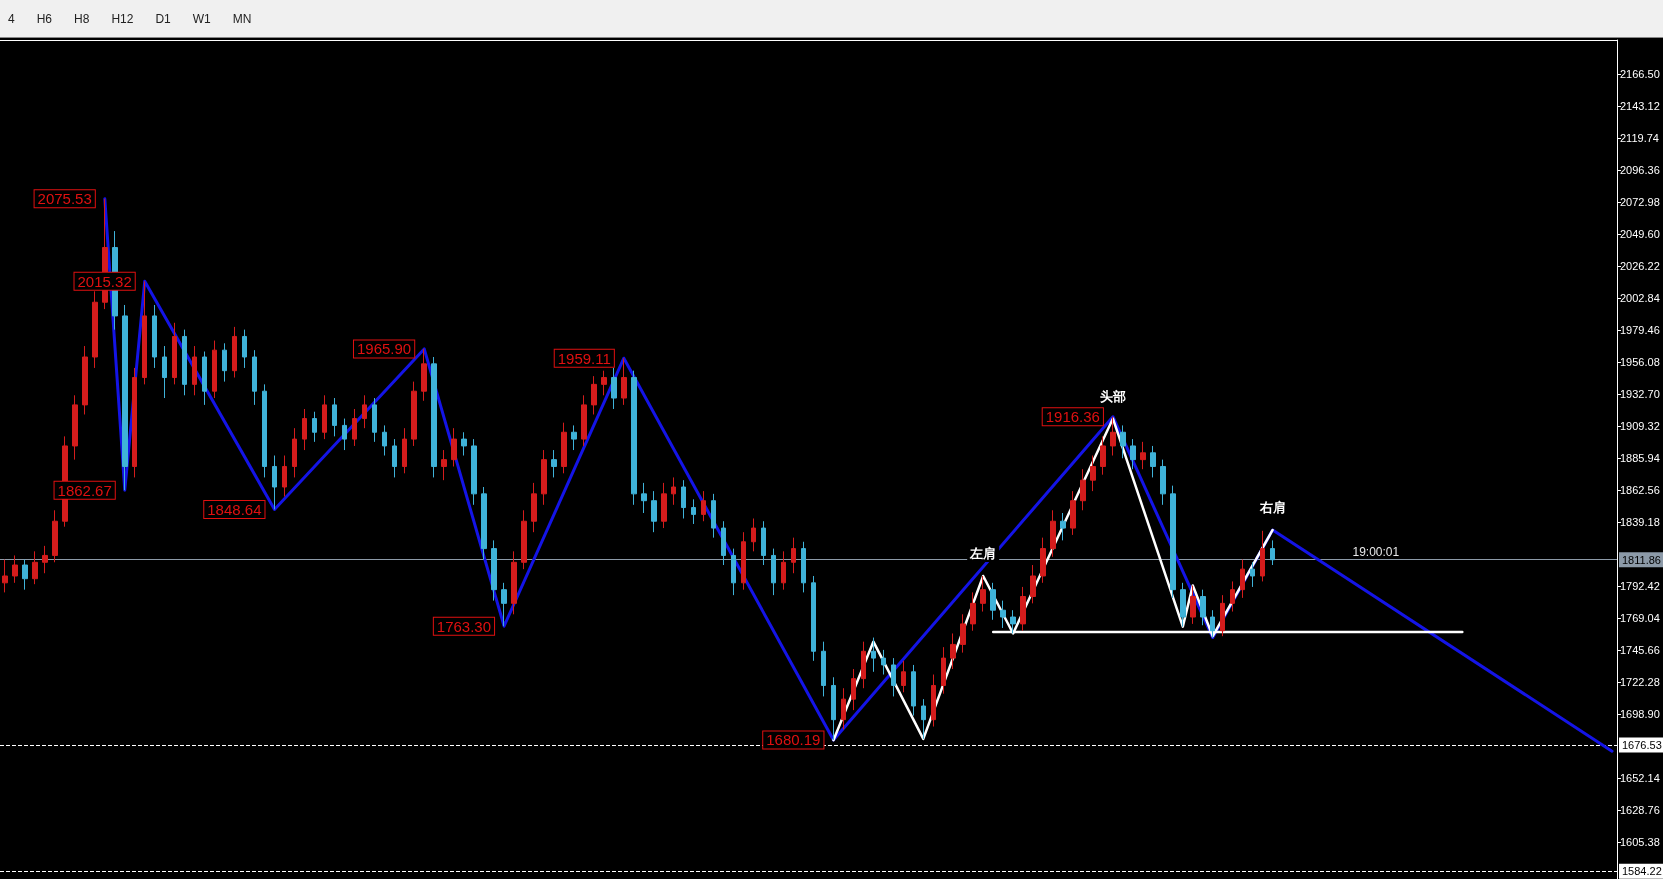 The height and width of the screenshot is (879, 1663). What do you see at coordinates (1072, 417) in the screenshot?
I see `data-label: 1916.36` at bounding box center [1072, 417].